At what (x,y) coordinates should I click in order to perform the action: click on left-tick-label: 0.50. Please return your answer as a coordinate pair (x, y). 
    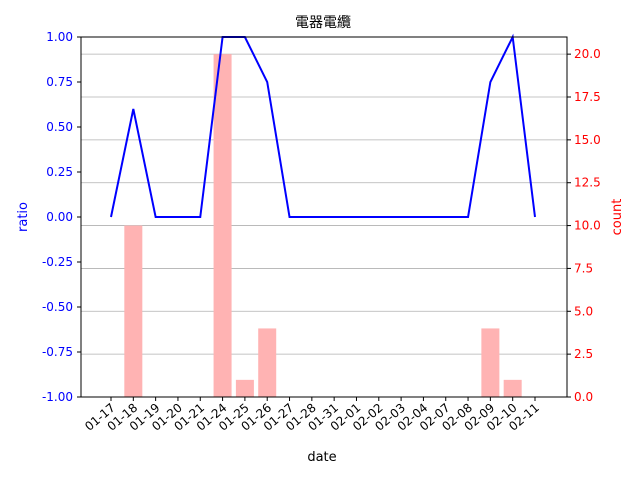
    Looking at the image, I should click on (59, 127).